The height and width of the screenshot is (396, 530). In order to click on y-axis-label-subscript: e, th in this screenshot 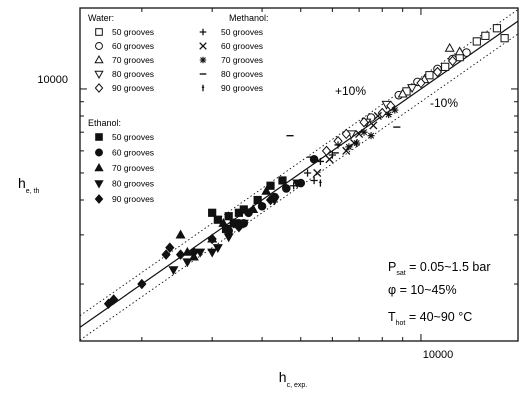, I will do `click(33, 191)`.